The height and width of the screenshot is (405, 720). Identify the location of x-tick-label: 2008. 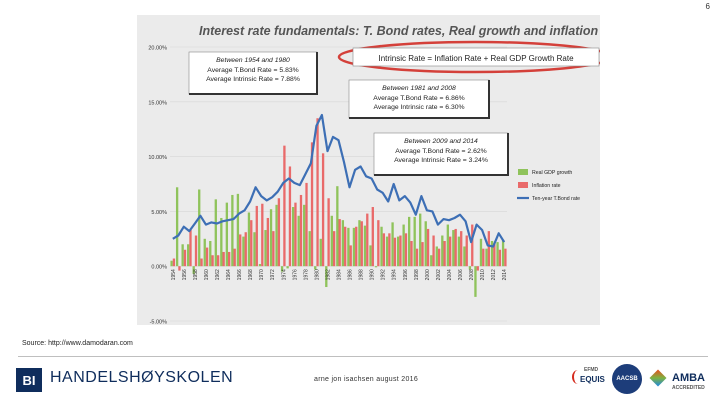
(472, 274).